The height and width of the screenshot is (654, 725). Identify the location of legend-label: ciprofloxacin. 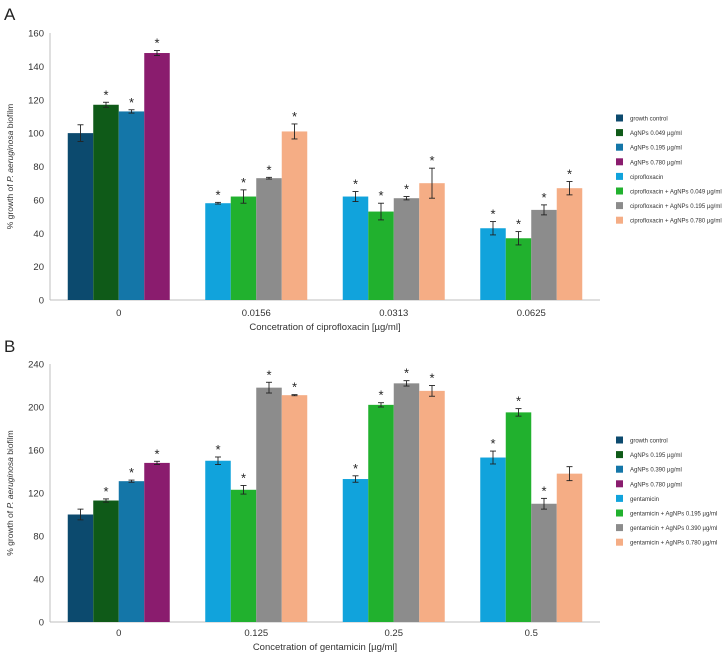
(646, 178).